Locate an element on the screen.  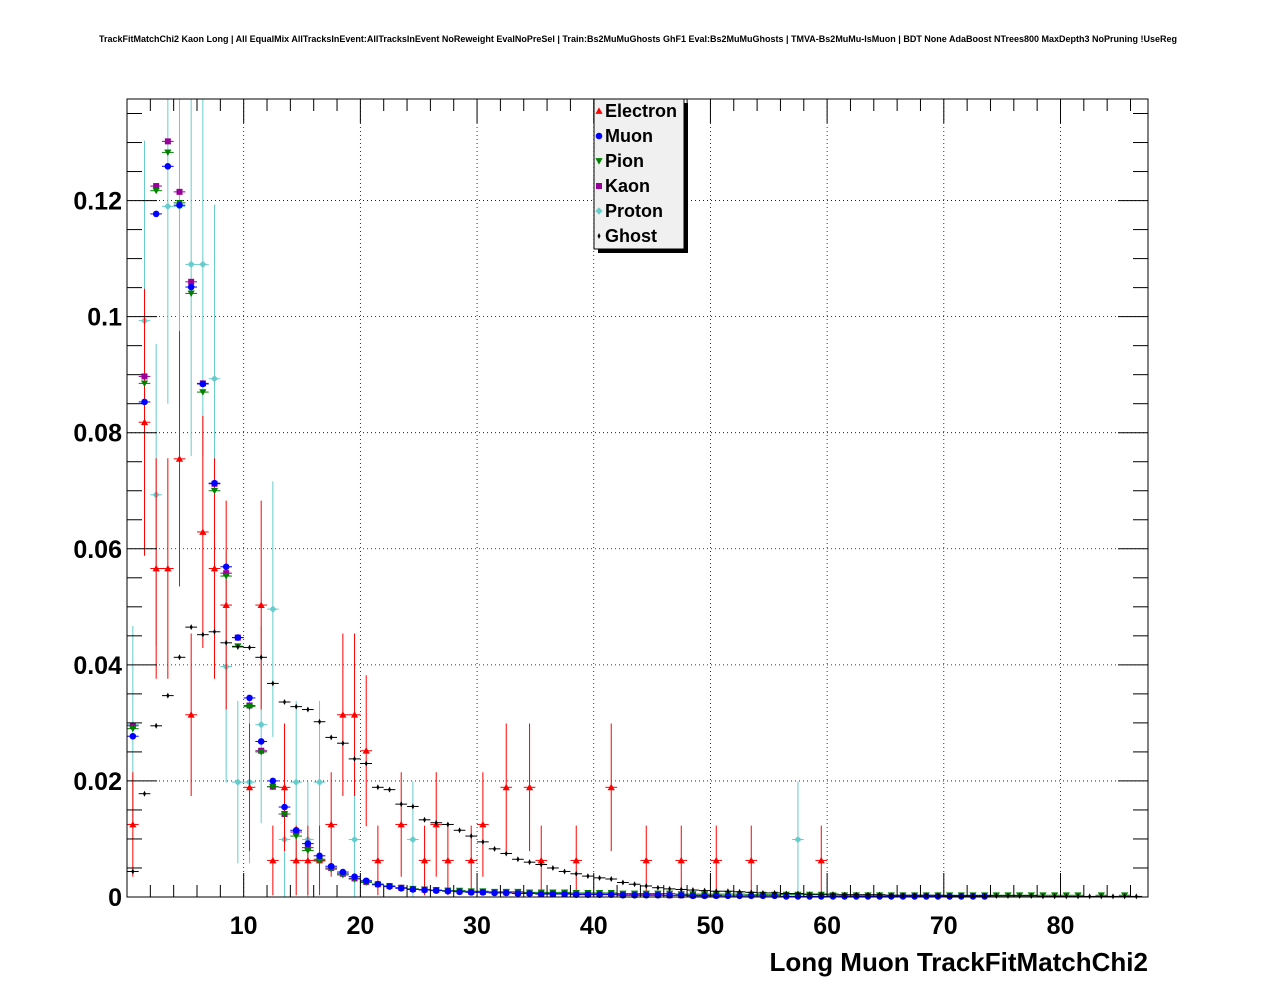
legend-label-kaon: Kaon is located at coordinates (627, 186).